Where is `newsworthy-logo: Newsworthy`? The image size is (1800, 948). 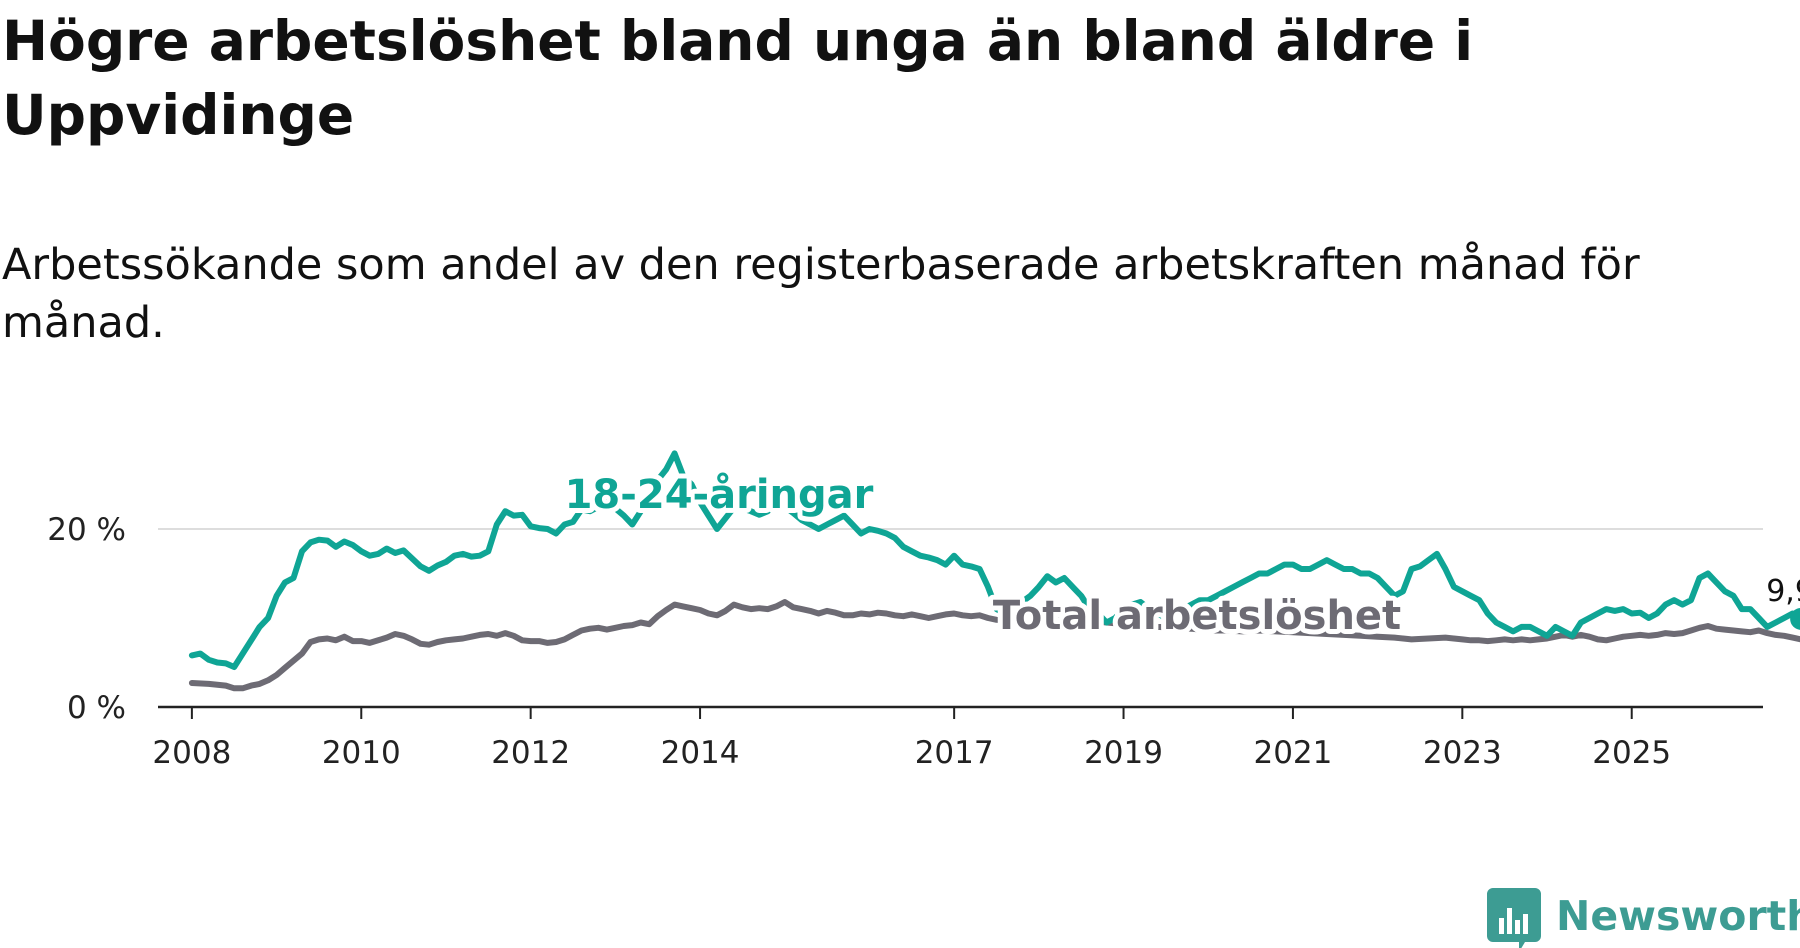 newsworthy-logo: Newsworthy is located at coordinates (1643, 918).